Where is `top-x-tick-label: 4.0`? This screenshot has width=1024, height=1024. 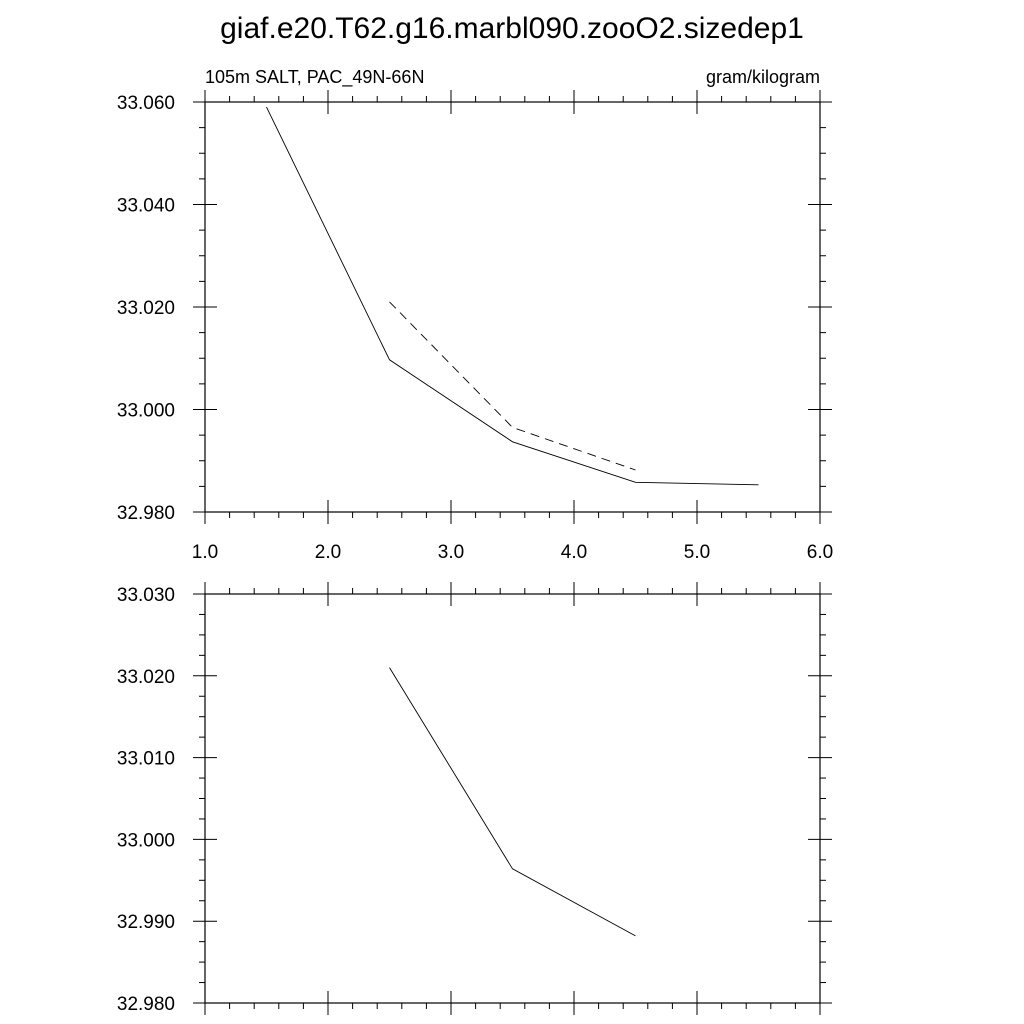
top-x-tick-label: 4.0 is located at coordinates (574, 552).